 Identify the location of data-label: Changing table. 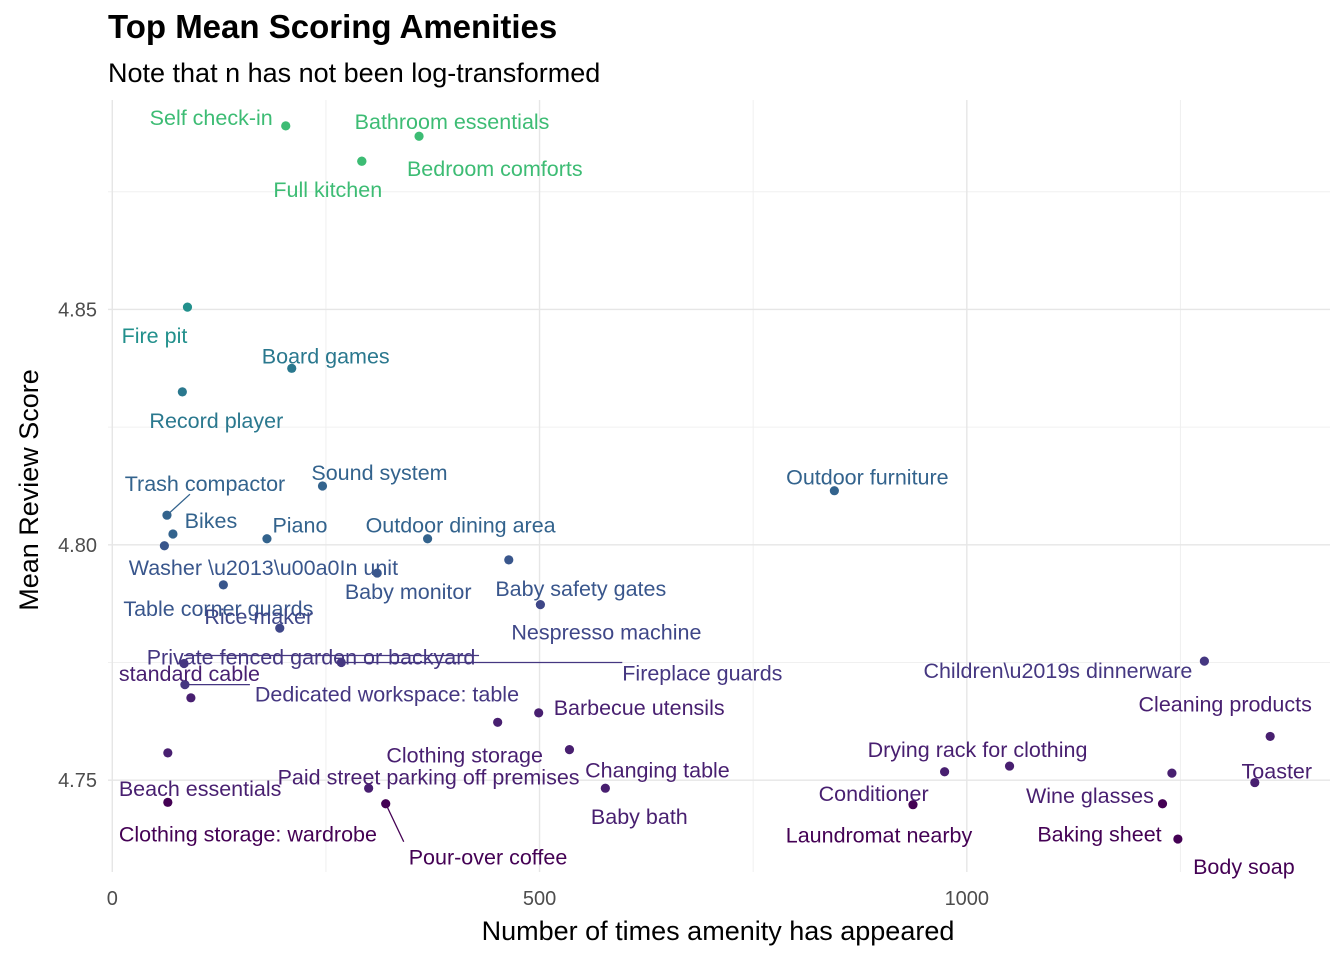
(657, 771).